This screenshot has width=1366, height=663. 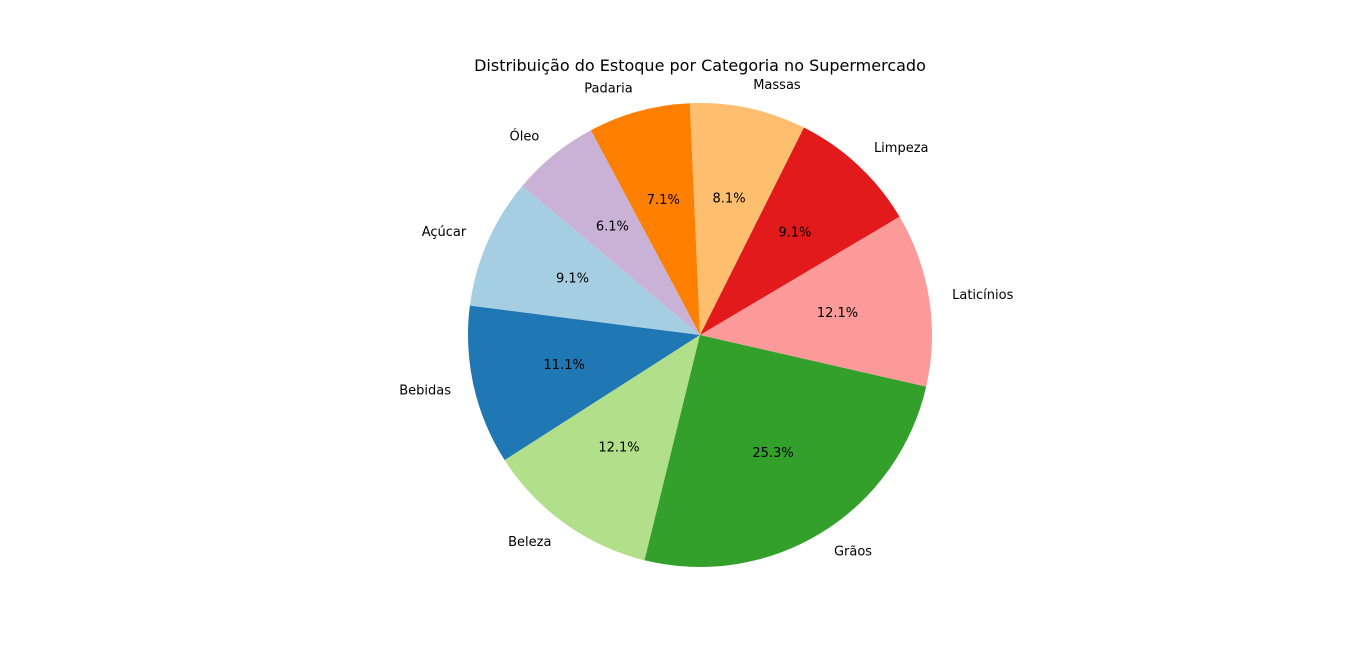 What do you see at coordinates (618, 448) in the screenshot?
I see `slice-percent-beleza: 12.1%` at bounding box center [618, 448].